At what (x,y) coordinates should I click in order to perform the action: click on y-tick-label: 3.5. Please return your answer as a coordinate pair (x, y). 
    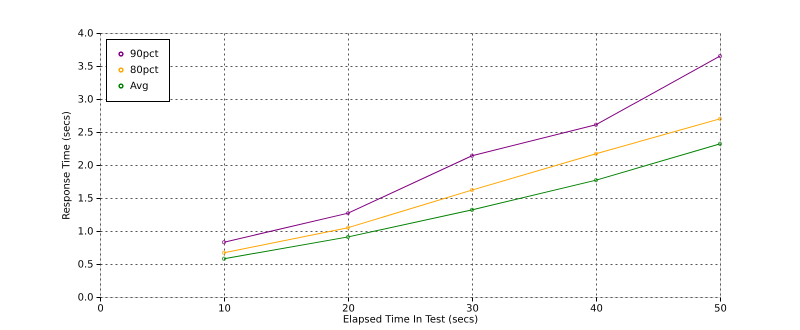
    Looking at the image, I should click on (86, 67).